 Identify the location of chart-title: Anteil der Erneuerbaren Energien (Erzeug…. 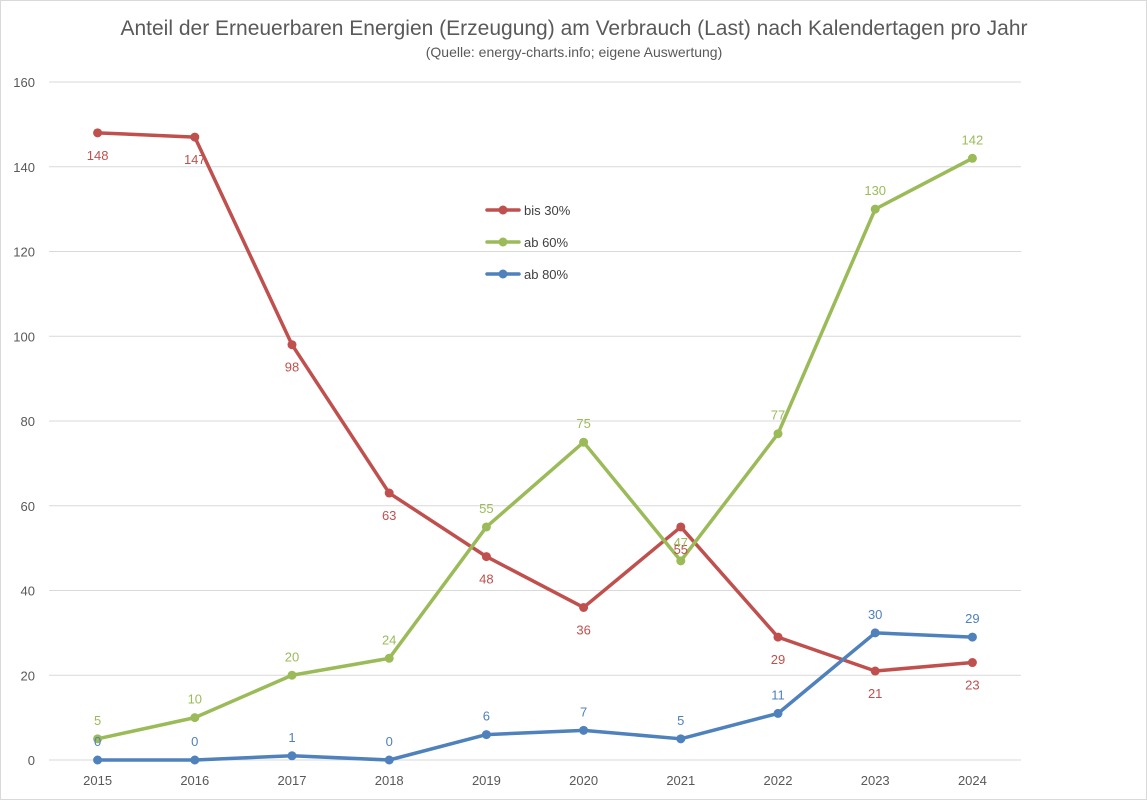
(573, 28).